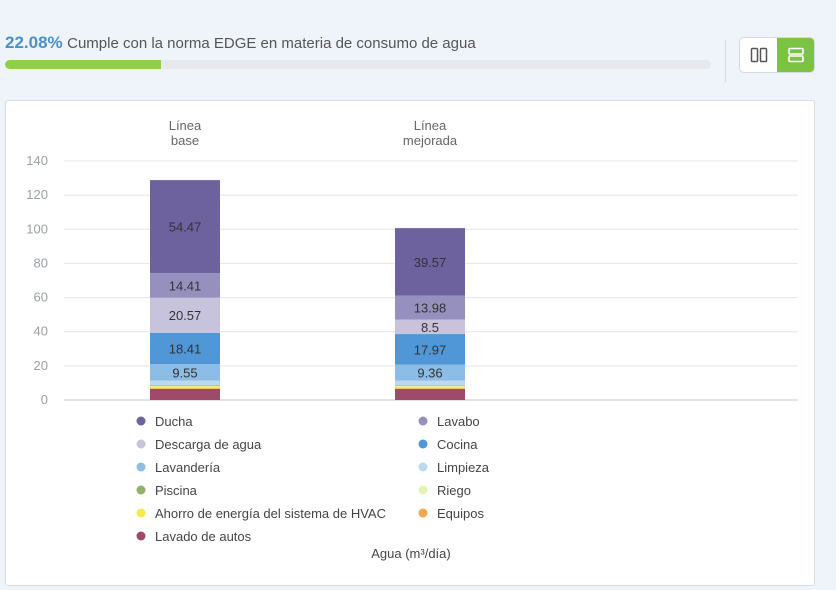 The image size is (836, 590). Describe the element at coordinates (34, 42) in the screenshot. I see `compliance-percent: 22.08%` at that location.